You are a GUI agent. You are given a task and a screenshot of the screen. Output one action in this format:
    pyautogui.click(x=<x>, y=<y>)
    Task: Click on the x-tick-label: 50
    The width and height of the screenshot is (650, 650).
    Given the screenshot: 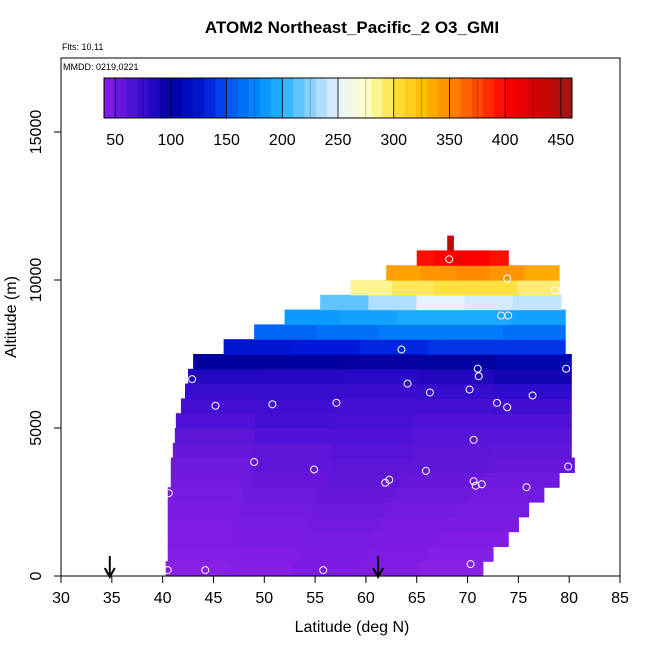 What is the action you would take?
    pyautogui.click(x=264, y=598)
    